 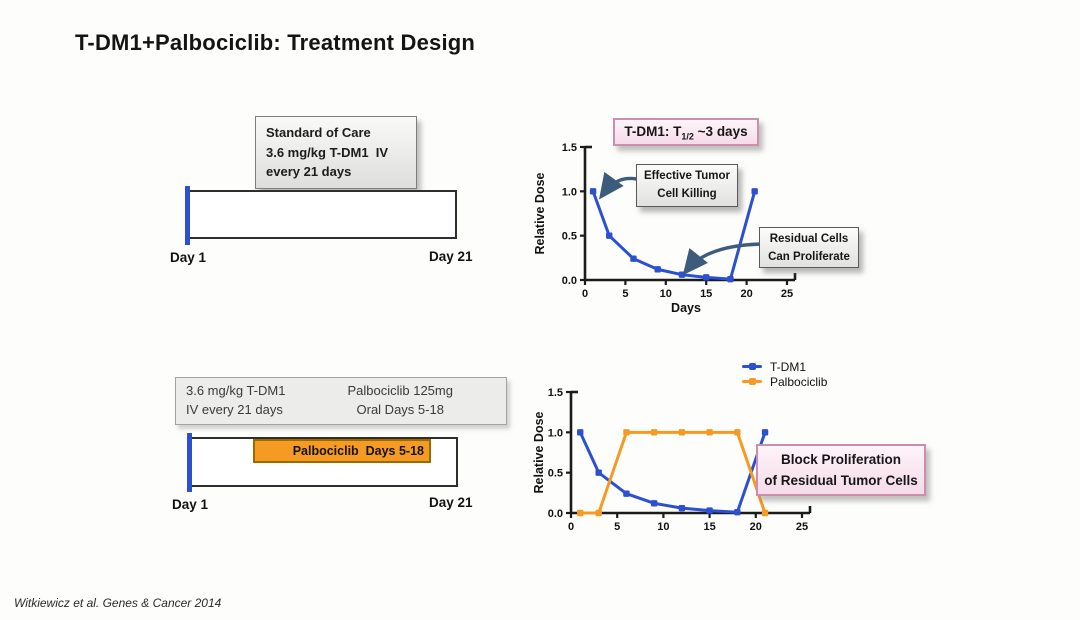 What do you see at coordinates (665, 228) in the screenshot?
I see `tdm1-halflife-chart: 0 5 10 15 20 25 0.0 0.5 1.0 1.5 Days Relative Dose` at bounding box center [665, 228].